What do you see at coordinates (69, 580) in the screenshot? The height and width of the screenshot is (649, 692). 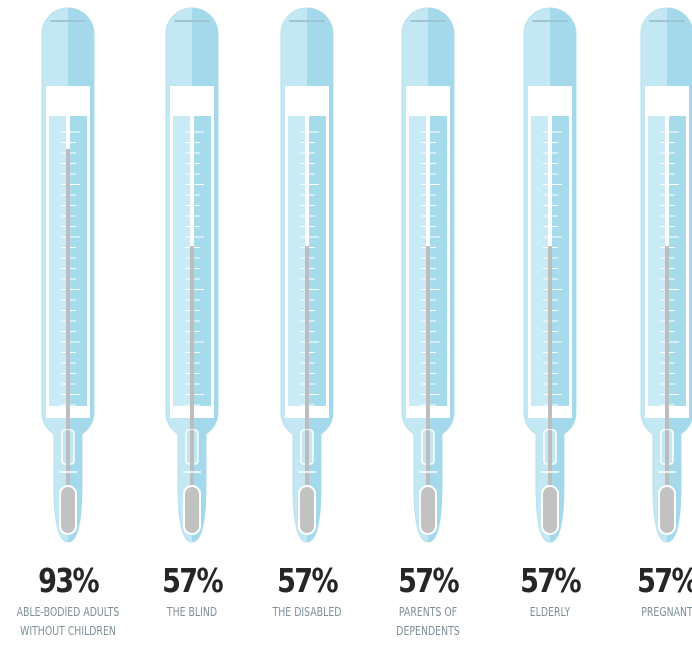 I see `value-label: 93%` at bounding box center [69, 580].